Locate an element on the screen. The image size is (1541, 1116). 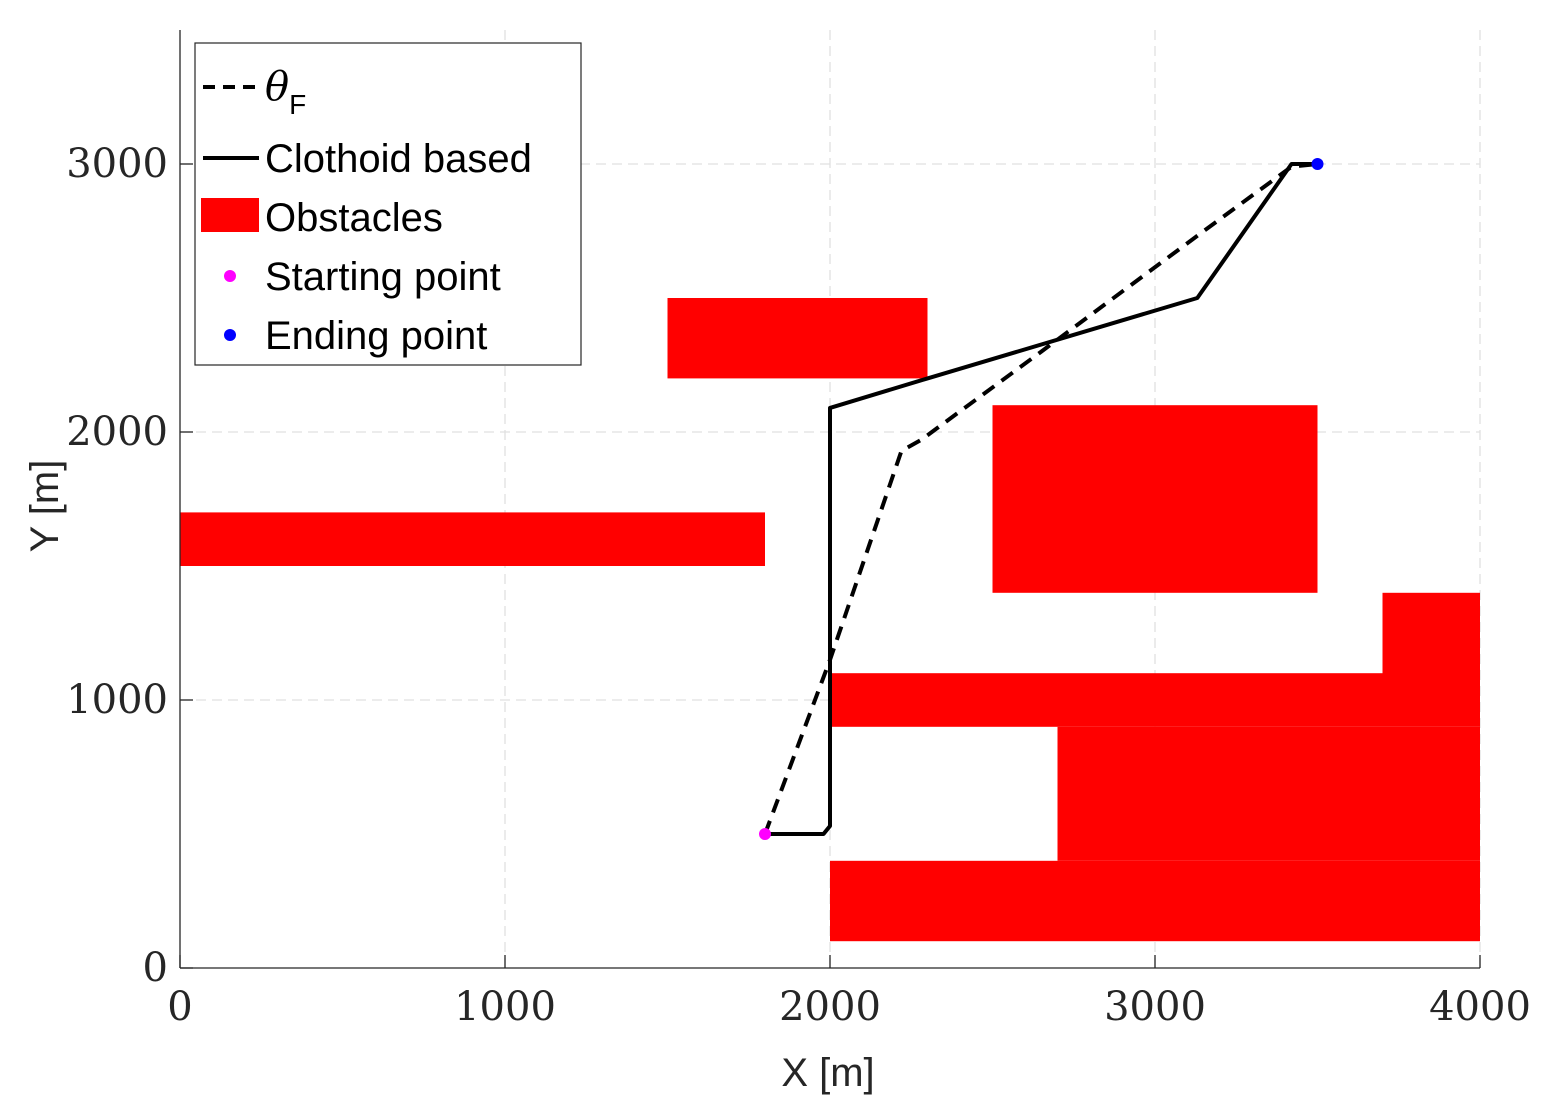
legend-theta-symbol: θ is located at coordinates (277, 87).